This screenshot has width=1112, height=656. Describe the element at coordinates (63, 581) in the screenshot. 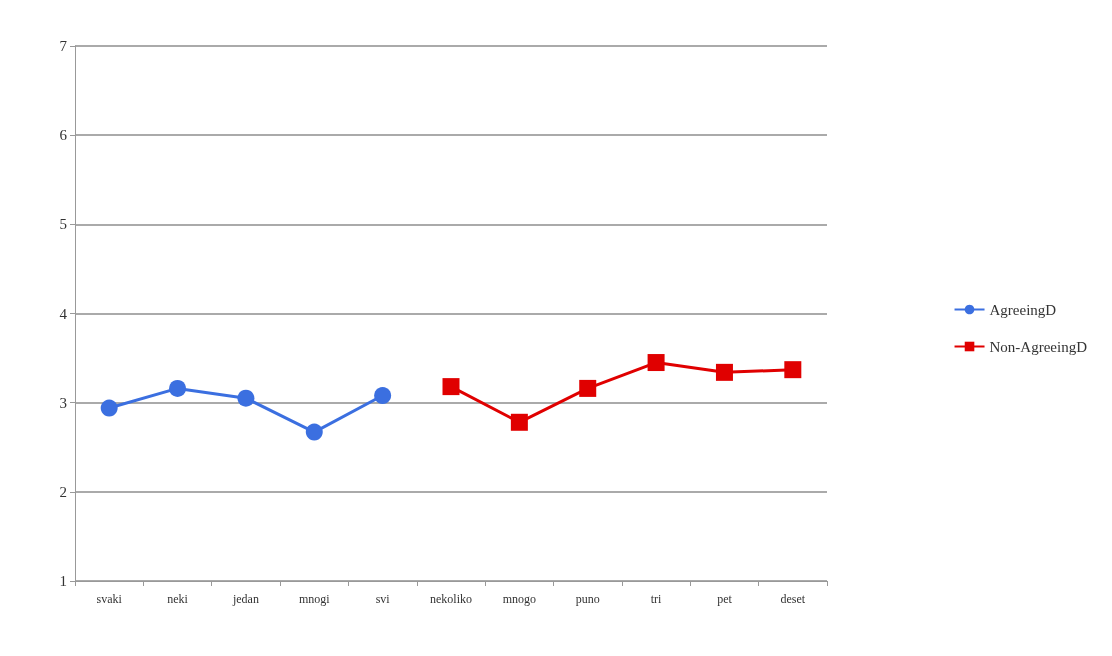

I see `y-tick-label: 1` at that location.